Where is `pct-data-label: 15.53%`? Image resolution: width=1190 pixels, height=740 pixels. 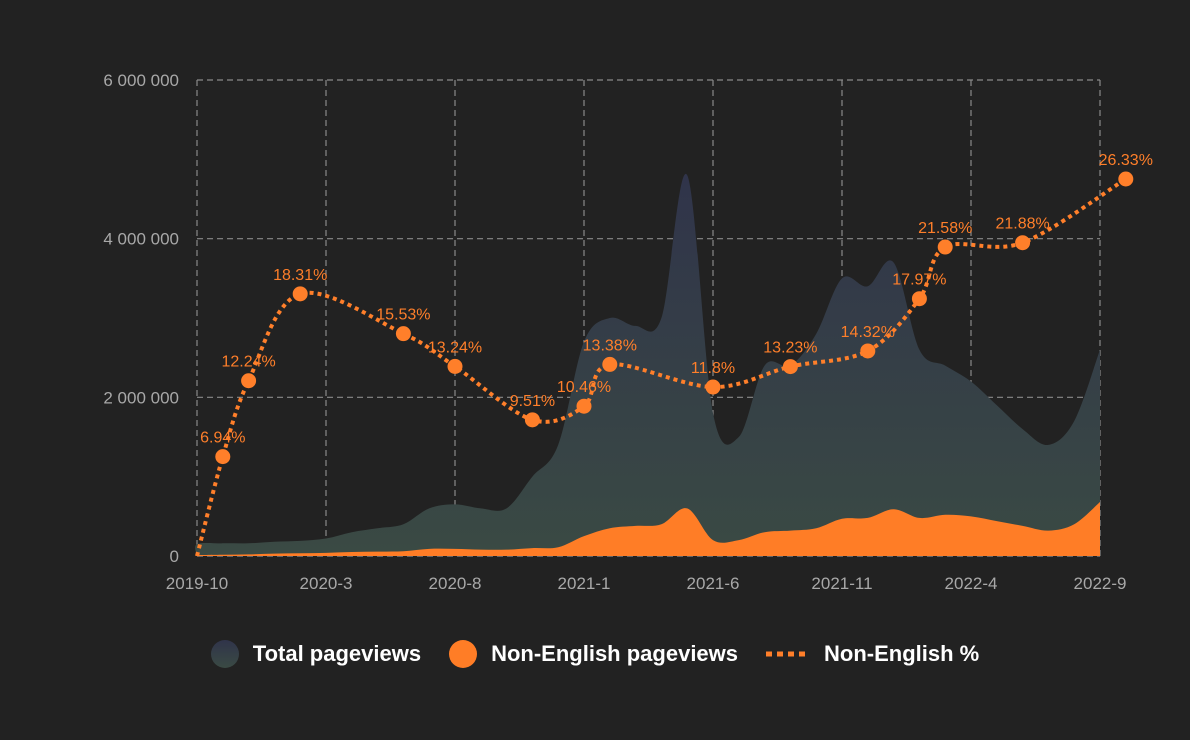
pct-data-label: 15.53% is located at coordinates (403, 315).